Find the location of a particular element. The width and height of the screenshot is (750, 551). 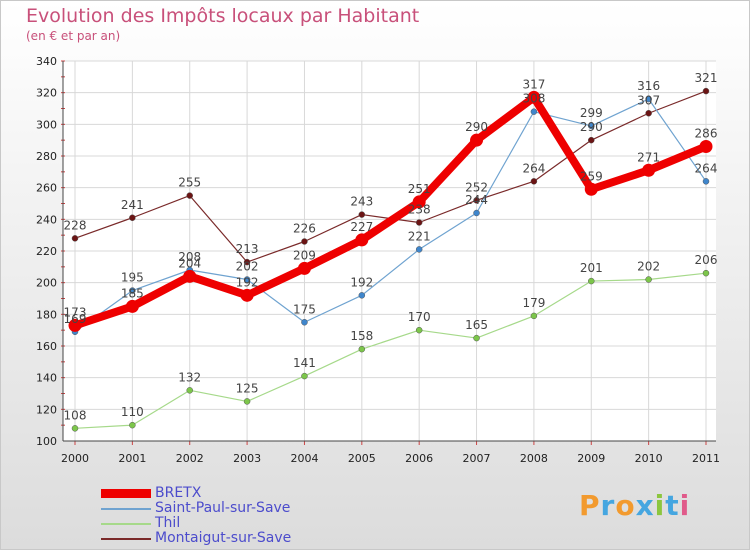

x-tick-label: 2002 is located at coordinates (190, 458).